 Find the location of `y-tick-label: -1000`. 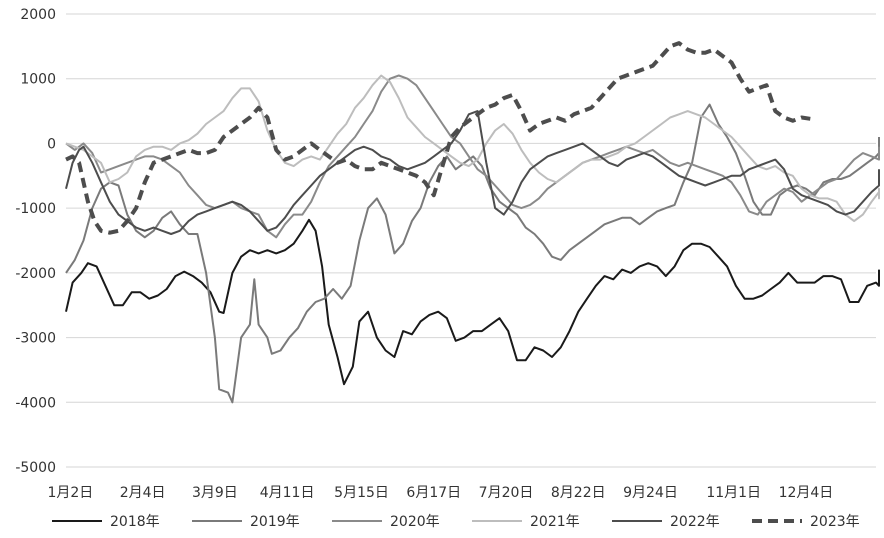

y-tick-label: -1000 is located at coordinates (35, 209).